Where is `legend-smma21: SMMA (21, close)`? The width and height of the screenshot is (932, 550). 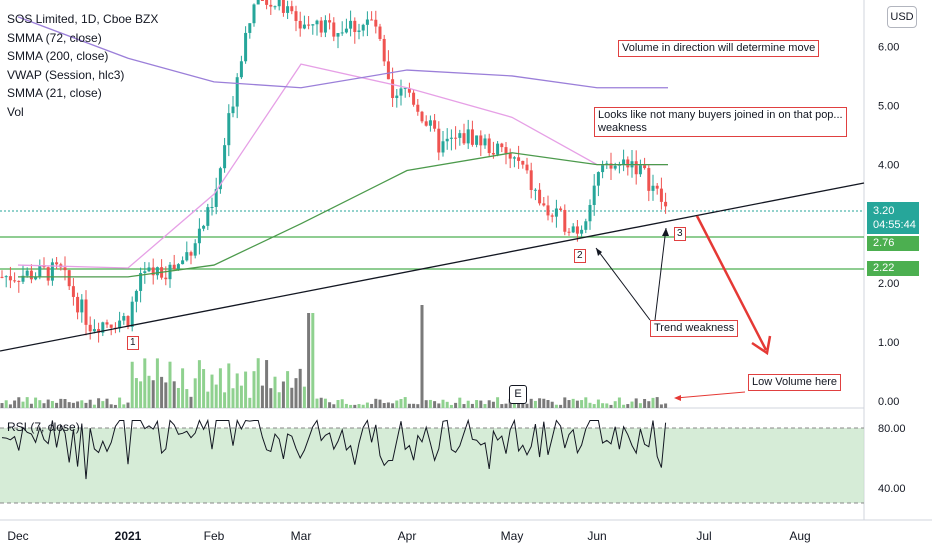 legend-smma21: SMMA (21, close) is located at coordinates (54, 93).